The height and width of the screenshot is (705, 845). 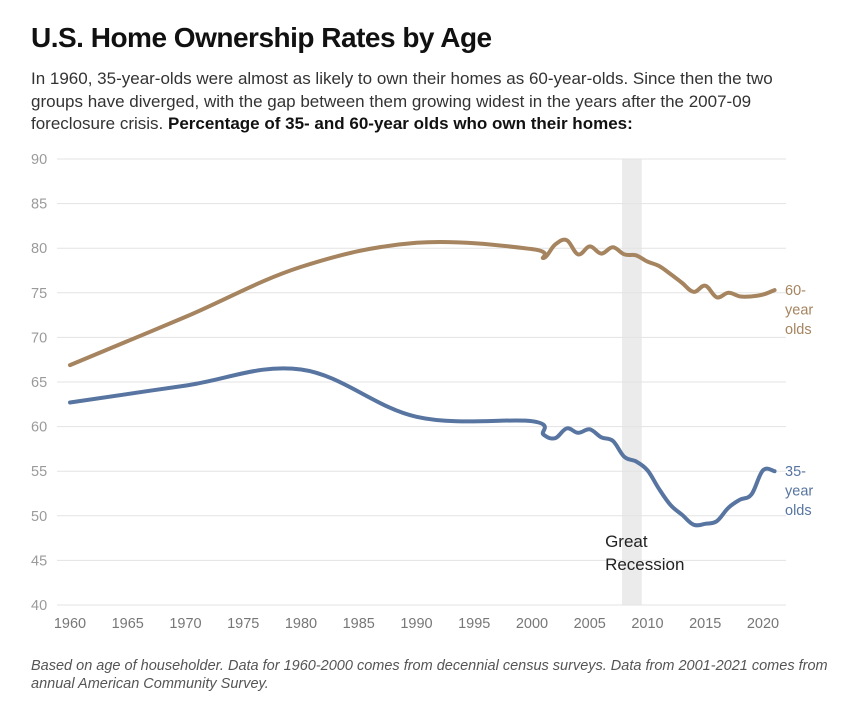 What do you see at coordinates (39, 205) in the screenshot?
I see `y-tick-label: 85` at bounding box center [39, 205].